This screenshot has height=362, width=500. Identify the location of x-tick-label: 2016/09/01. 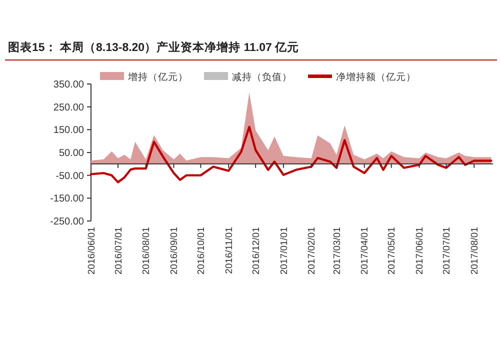
(174, 251).